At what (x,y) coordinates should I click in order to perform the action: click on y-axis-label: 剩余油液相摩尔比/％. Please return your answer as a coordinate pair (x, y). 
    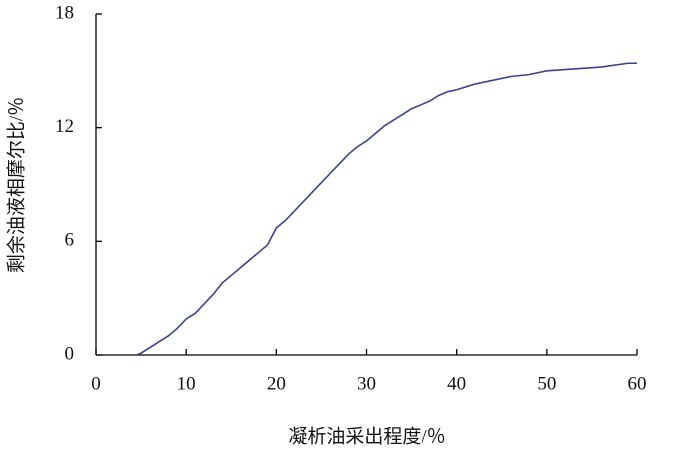
    Looking at the image, I should click on (16, 185).